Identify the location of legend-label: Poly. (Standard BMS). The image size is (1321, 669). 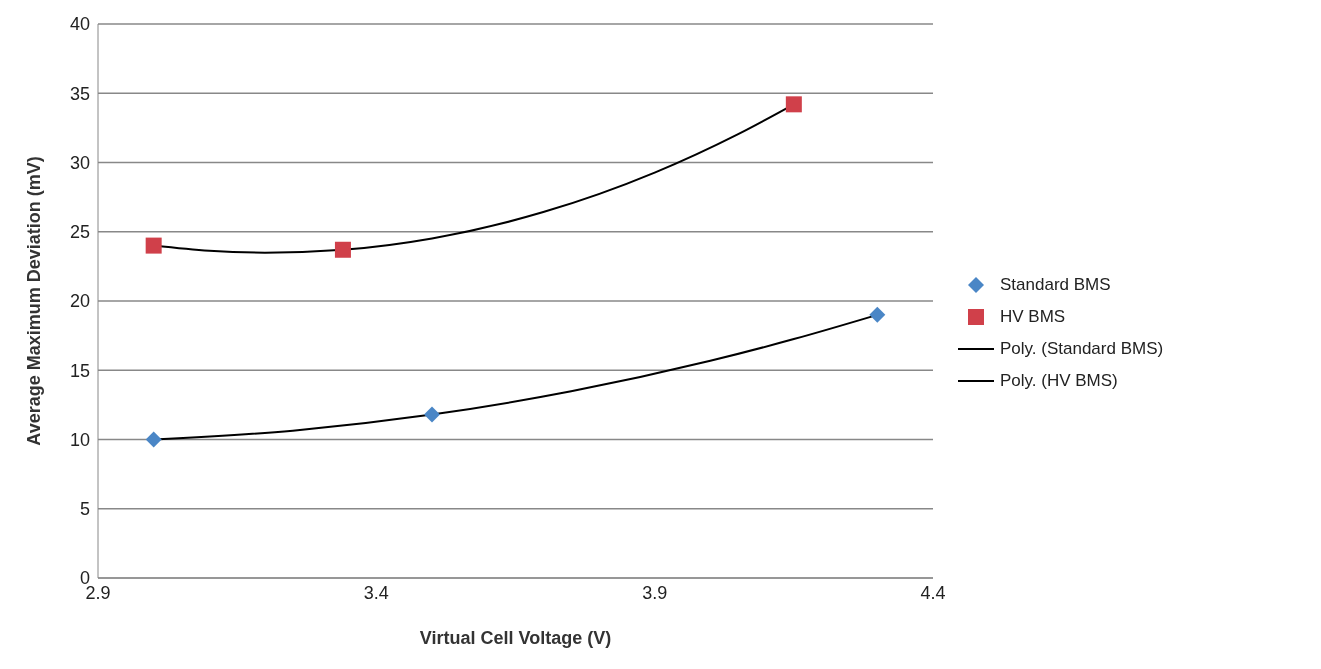
(1082, 349).